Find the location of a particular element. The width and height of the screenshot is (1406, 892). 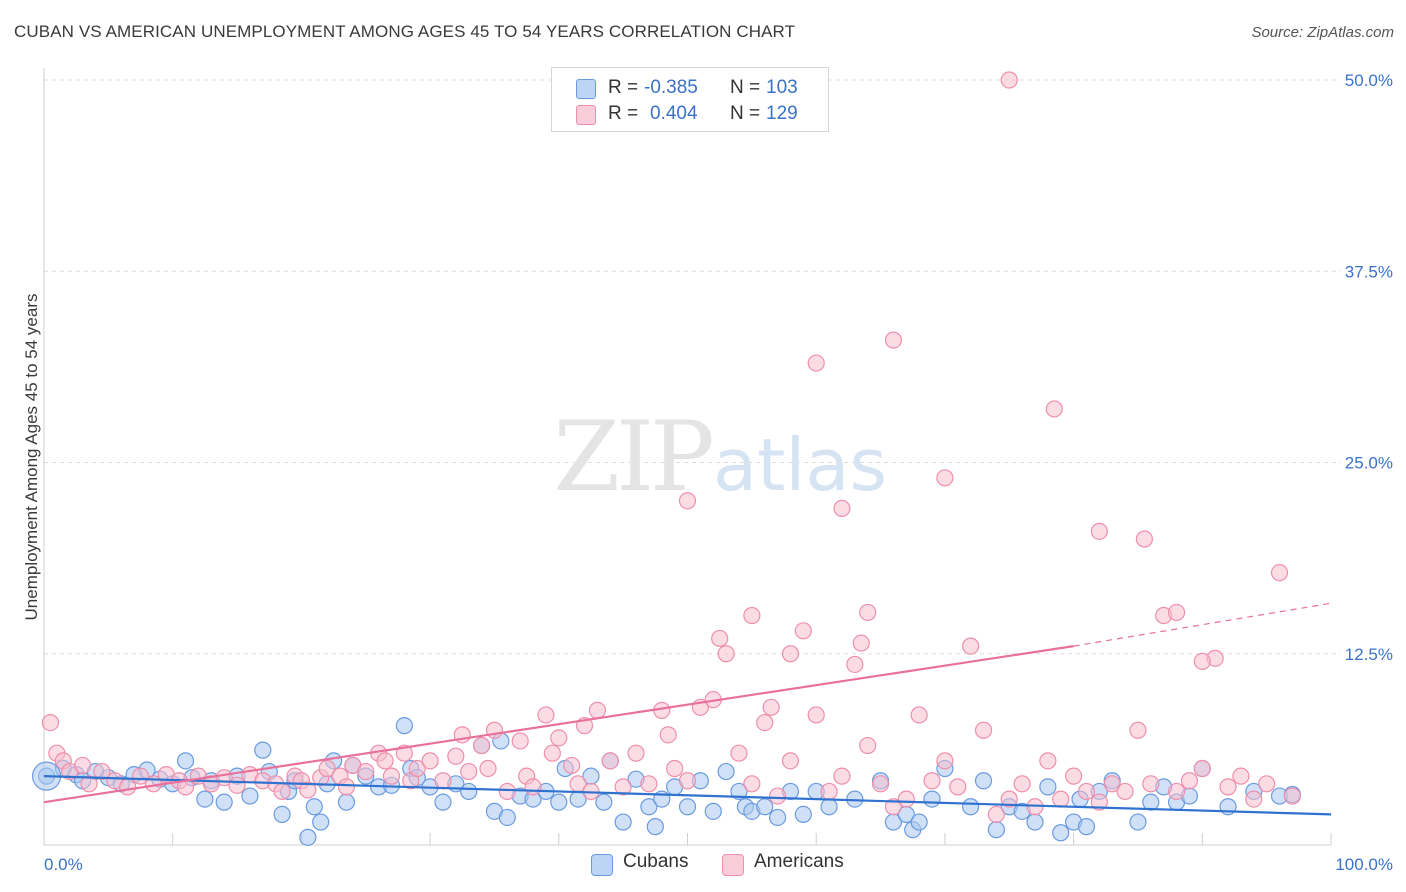

americans-trend-line is located at coordinates (558, 724).